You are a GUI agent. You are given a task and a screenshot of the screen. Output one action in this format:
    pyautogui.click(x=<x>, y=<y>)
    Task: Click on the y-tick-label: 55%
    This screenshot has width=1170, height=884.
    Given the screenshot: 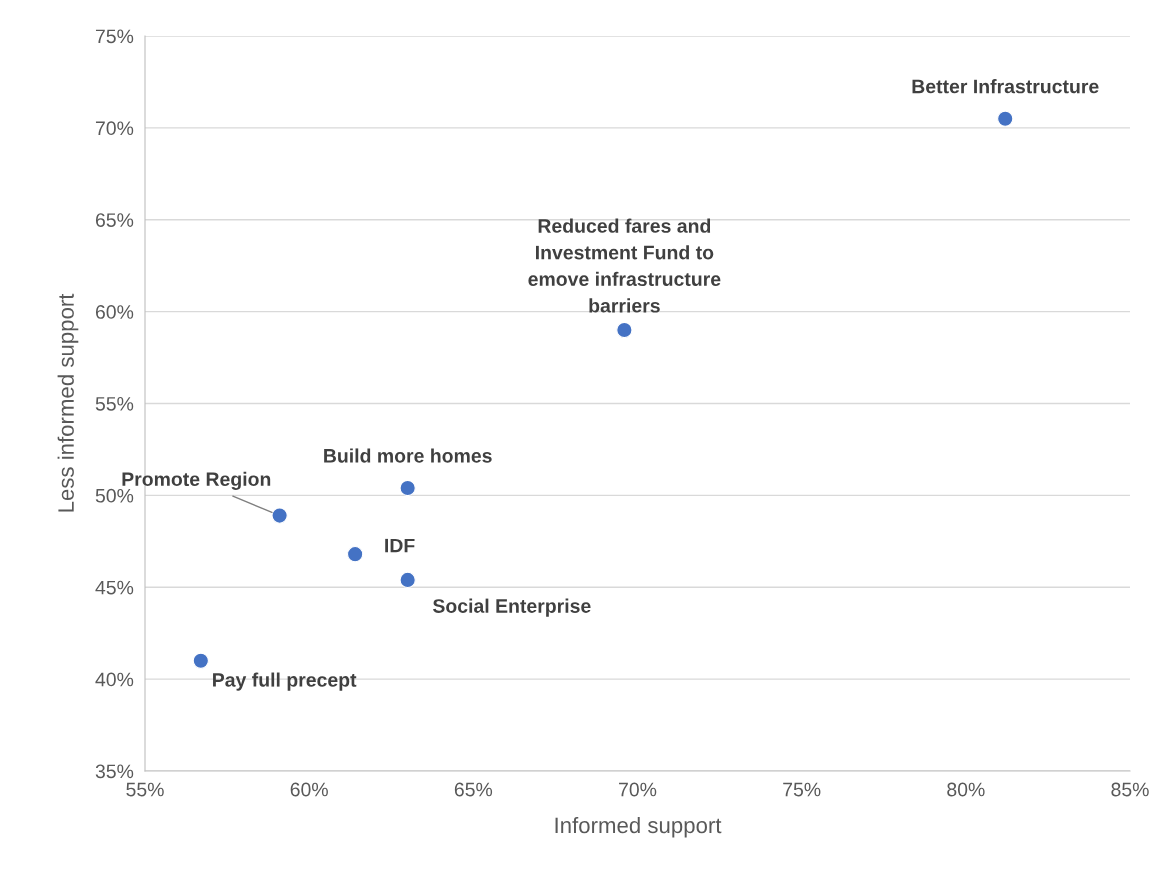 What is the action you would take?
    pyautogui.click(x=114, y=404)
    